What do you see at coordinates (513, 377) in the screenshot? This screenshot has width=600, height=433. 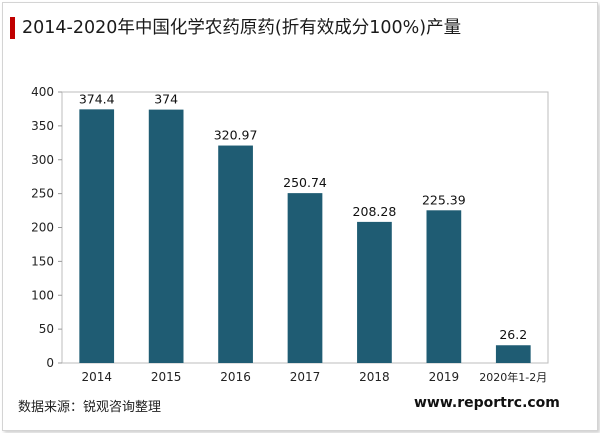 I see `x-tick-label: 2020年1-2月` at bounding box center [513, 377].